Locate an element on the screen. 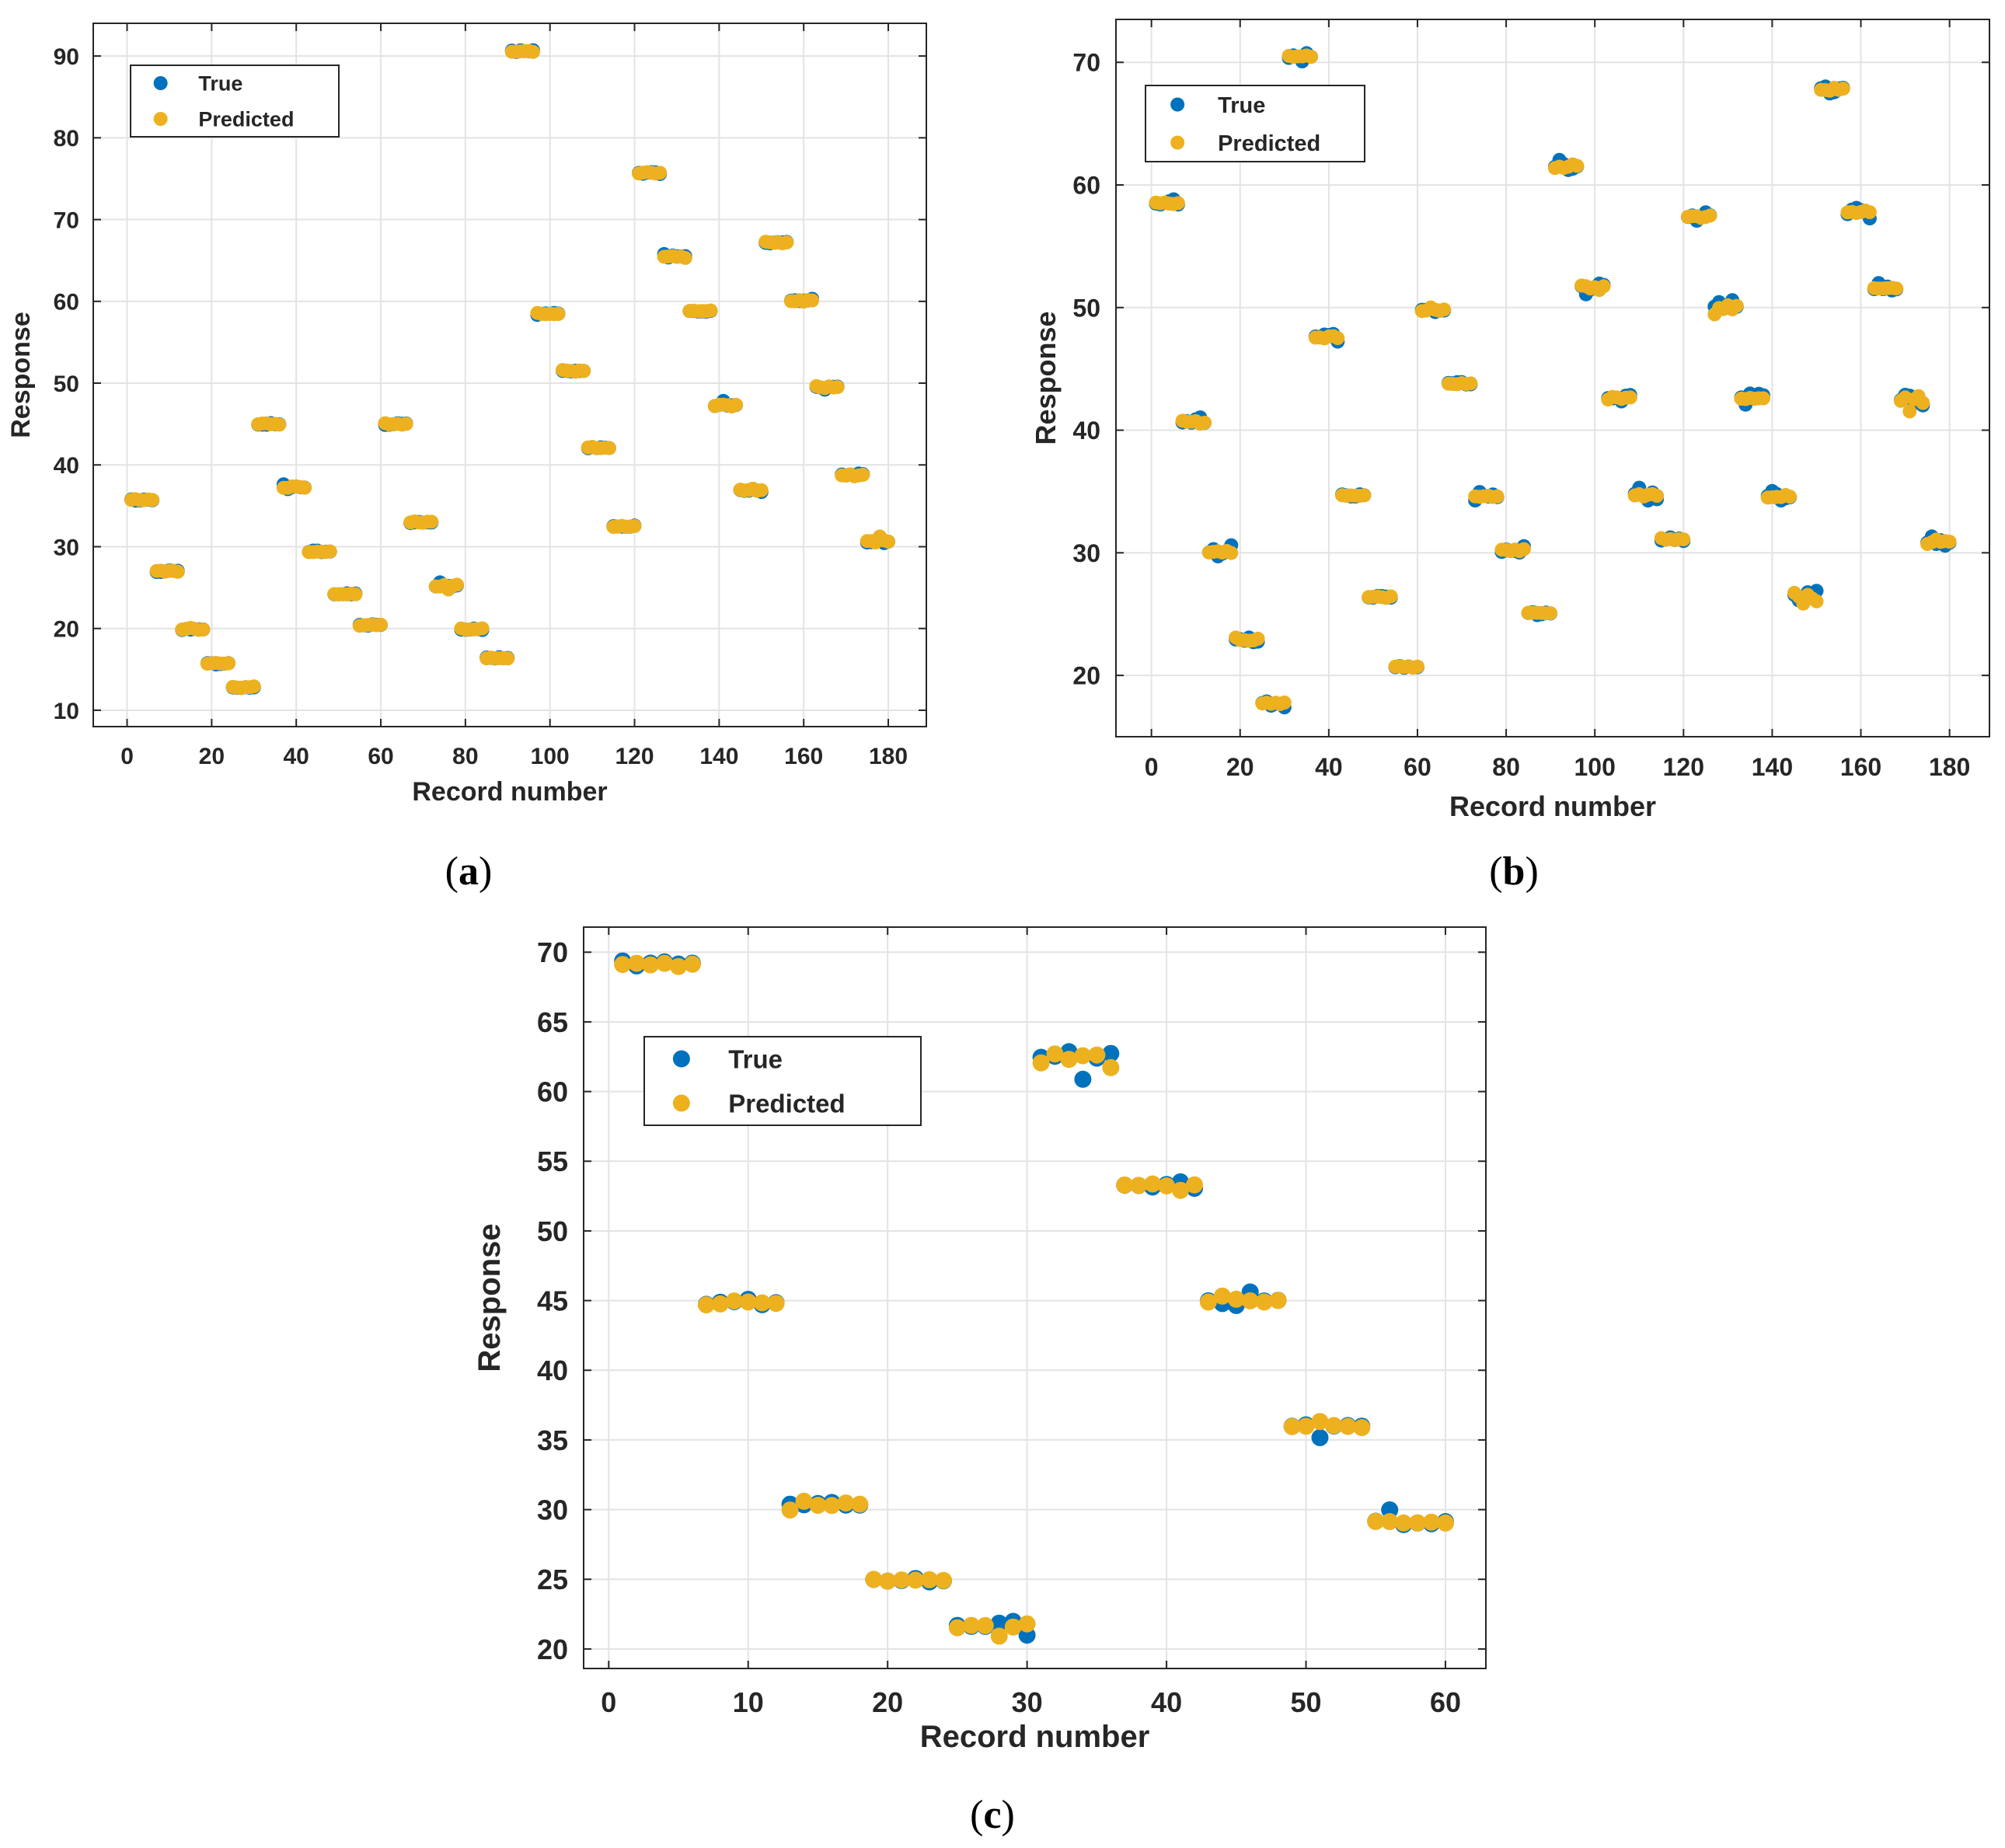 Image resolution: width=2005 pixels, height=1848 pixels. y-tick-label: 50 is located at coordinates (1086, 308).